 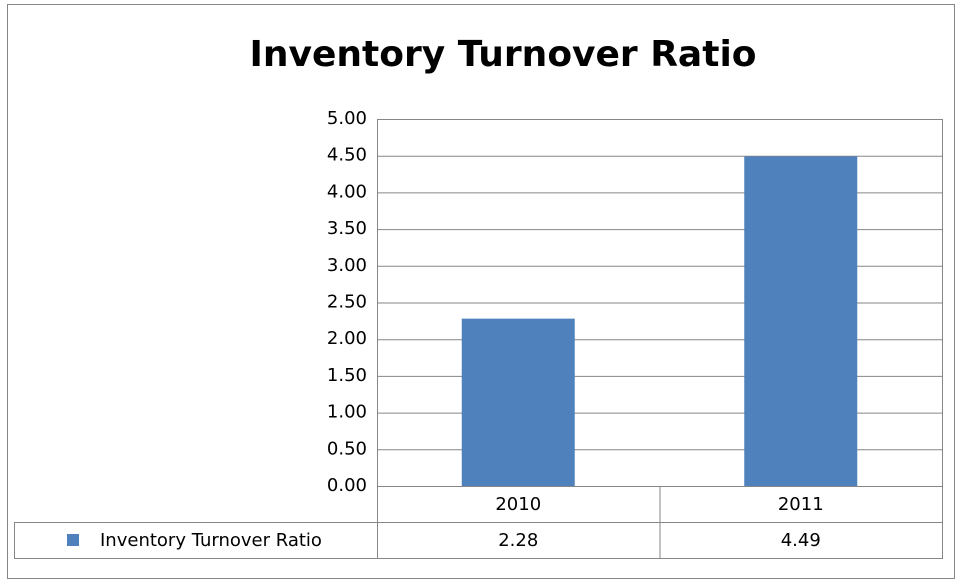 What do you see at coordinates (801, 504) in the screenshot?
I see `x-tick-label: 2011` at bounding box center [801, 504].